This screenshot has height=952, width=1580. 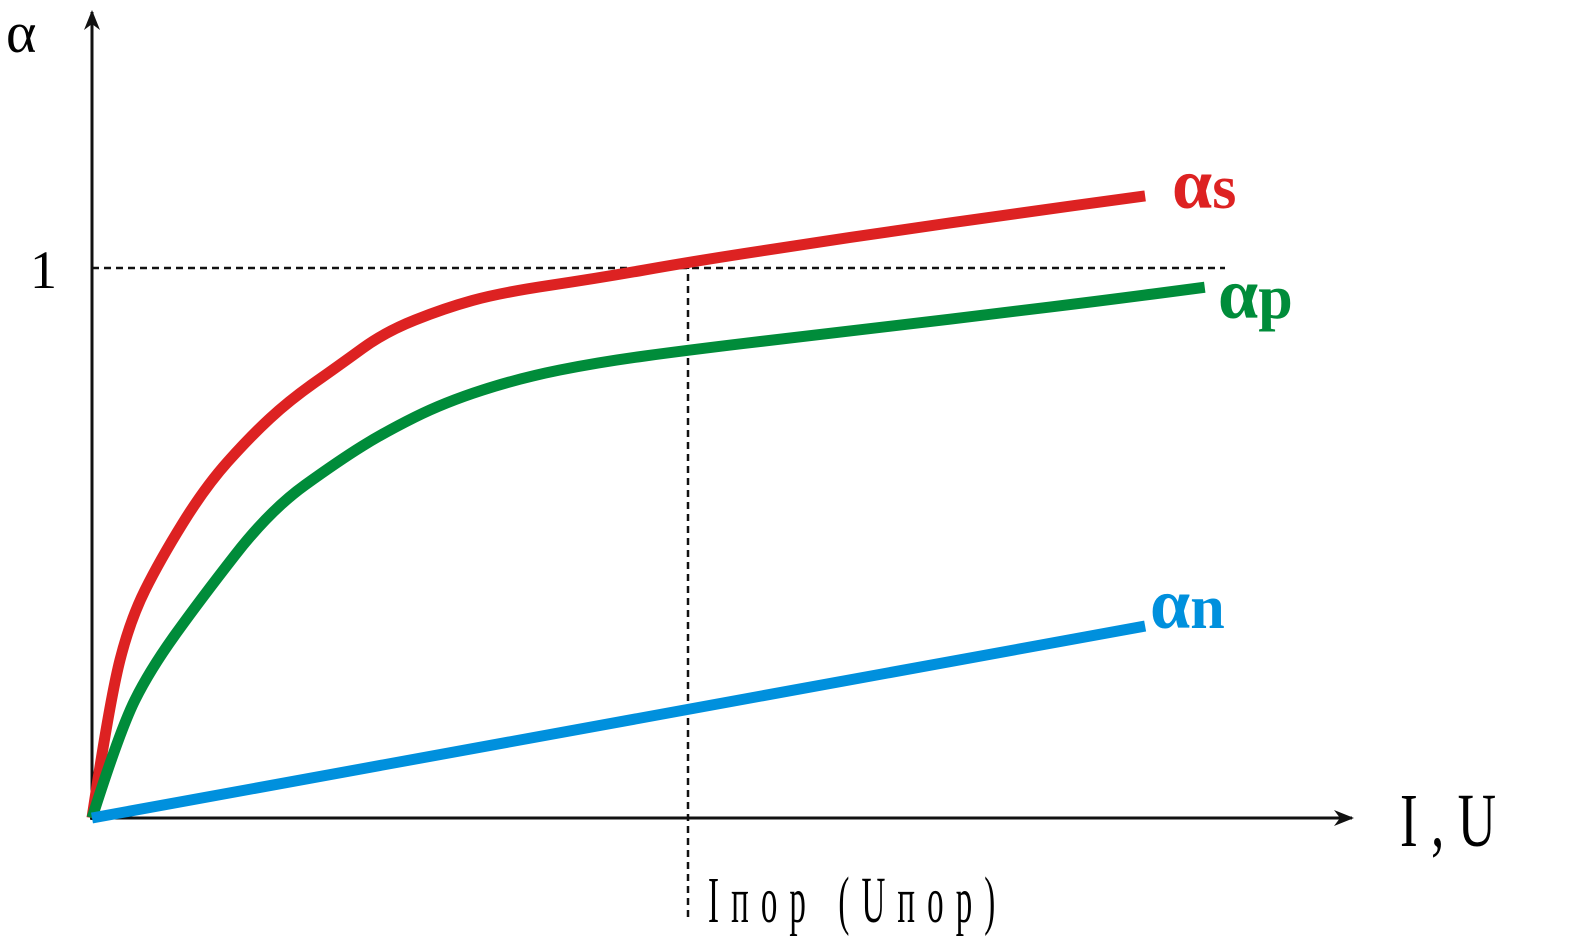 What do you see at coordinates (21, 32) in the screenshot?
I see `y-axis-label: α` at bounding box center [21, 32].